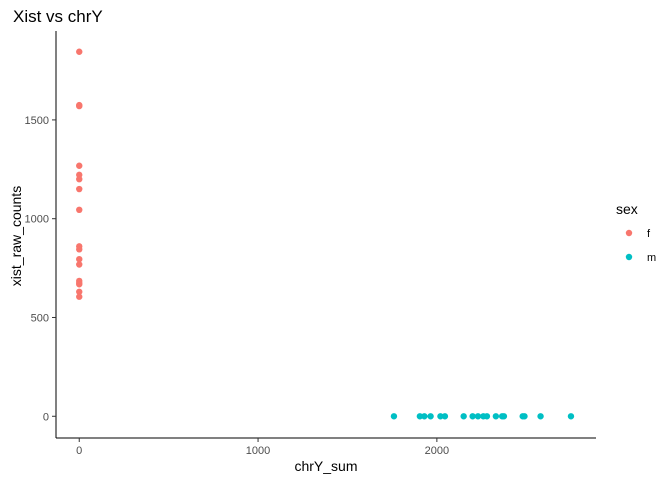 The image size is (672, 480). I want to click on y-axis-title: xist_raw_counts, so click(16, 236).